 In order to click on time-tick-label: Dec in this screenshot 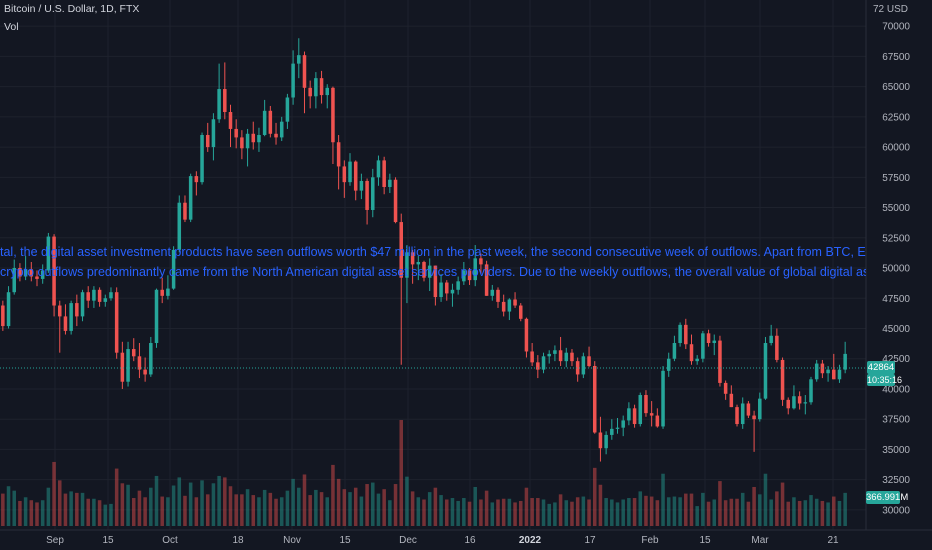, I will do `click(408, 540)`.